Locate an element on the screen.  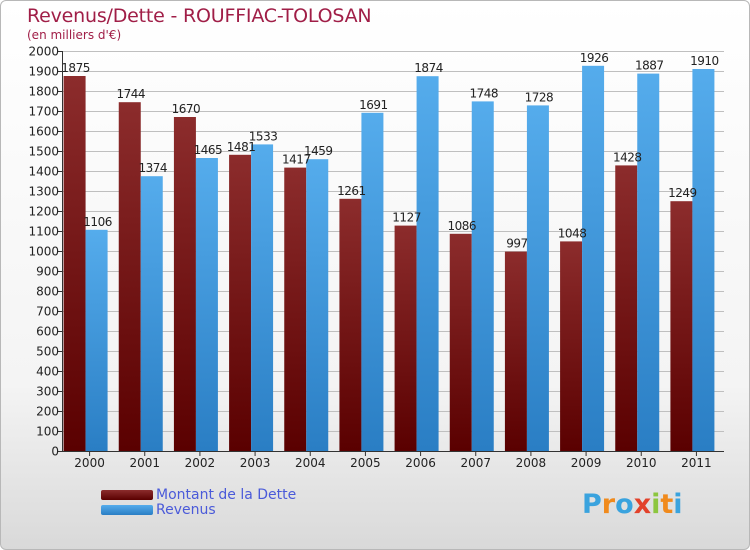
data-label-dette-2000: 1875 is located at coordinates (75, 68).